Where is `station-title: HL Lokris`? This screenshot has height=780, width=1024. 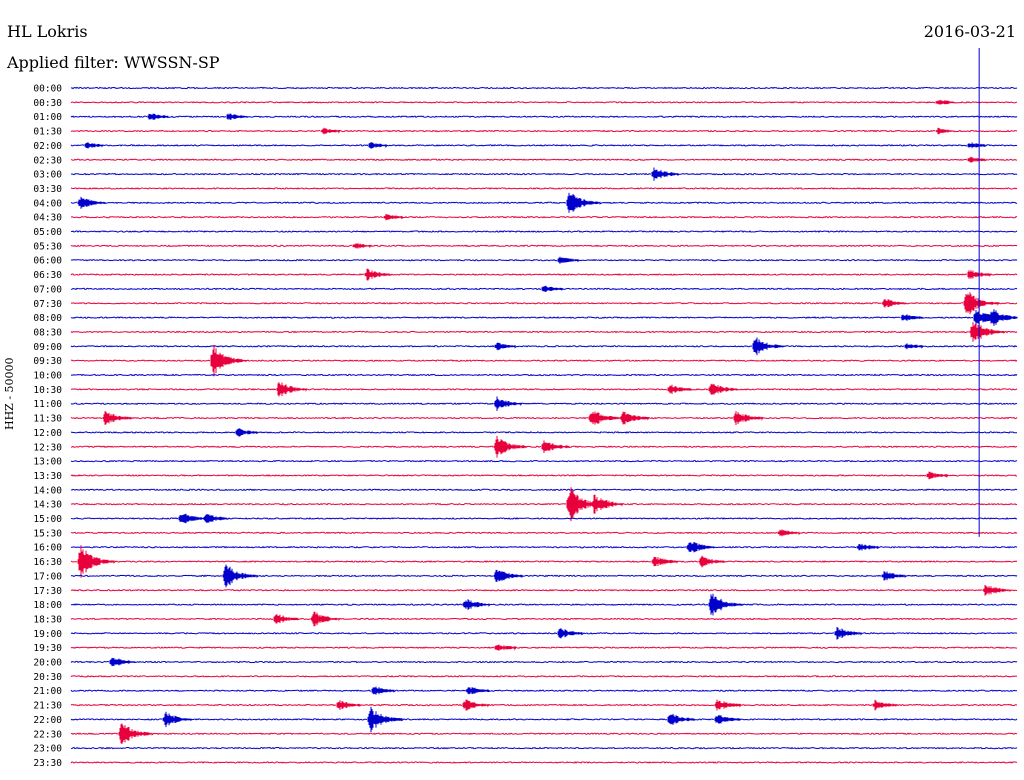
station-title: HL Lokris is located at coordinates (47, 31).